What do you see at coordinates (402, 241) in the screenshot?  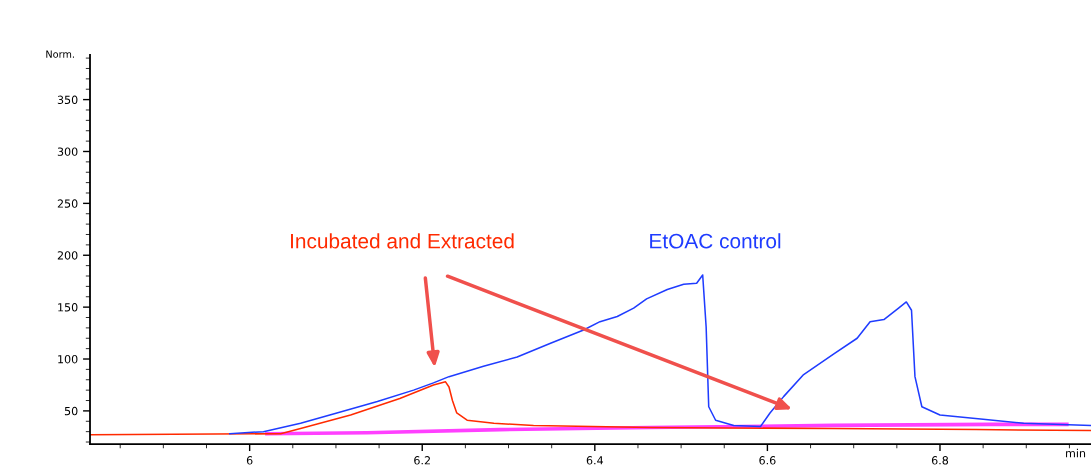 I see `text: Incubated and Extracted` at bounding box center [402, 241].